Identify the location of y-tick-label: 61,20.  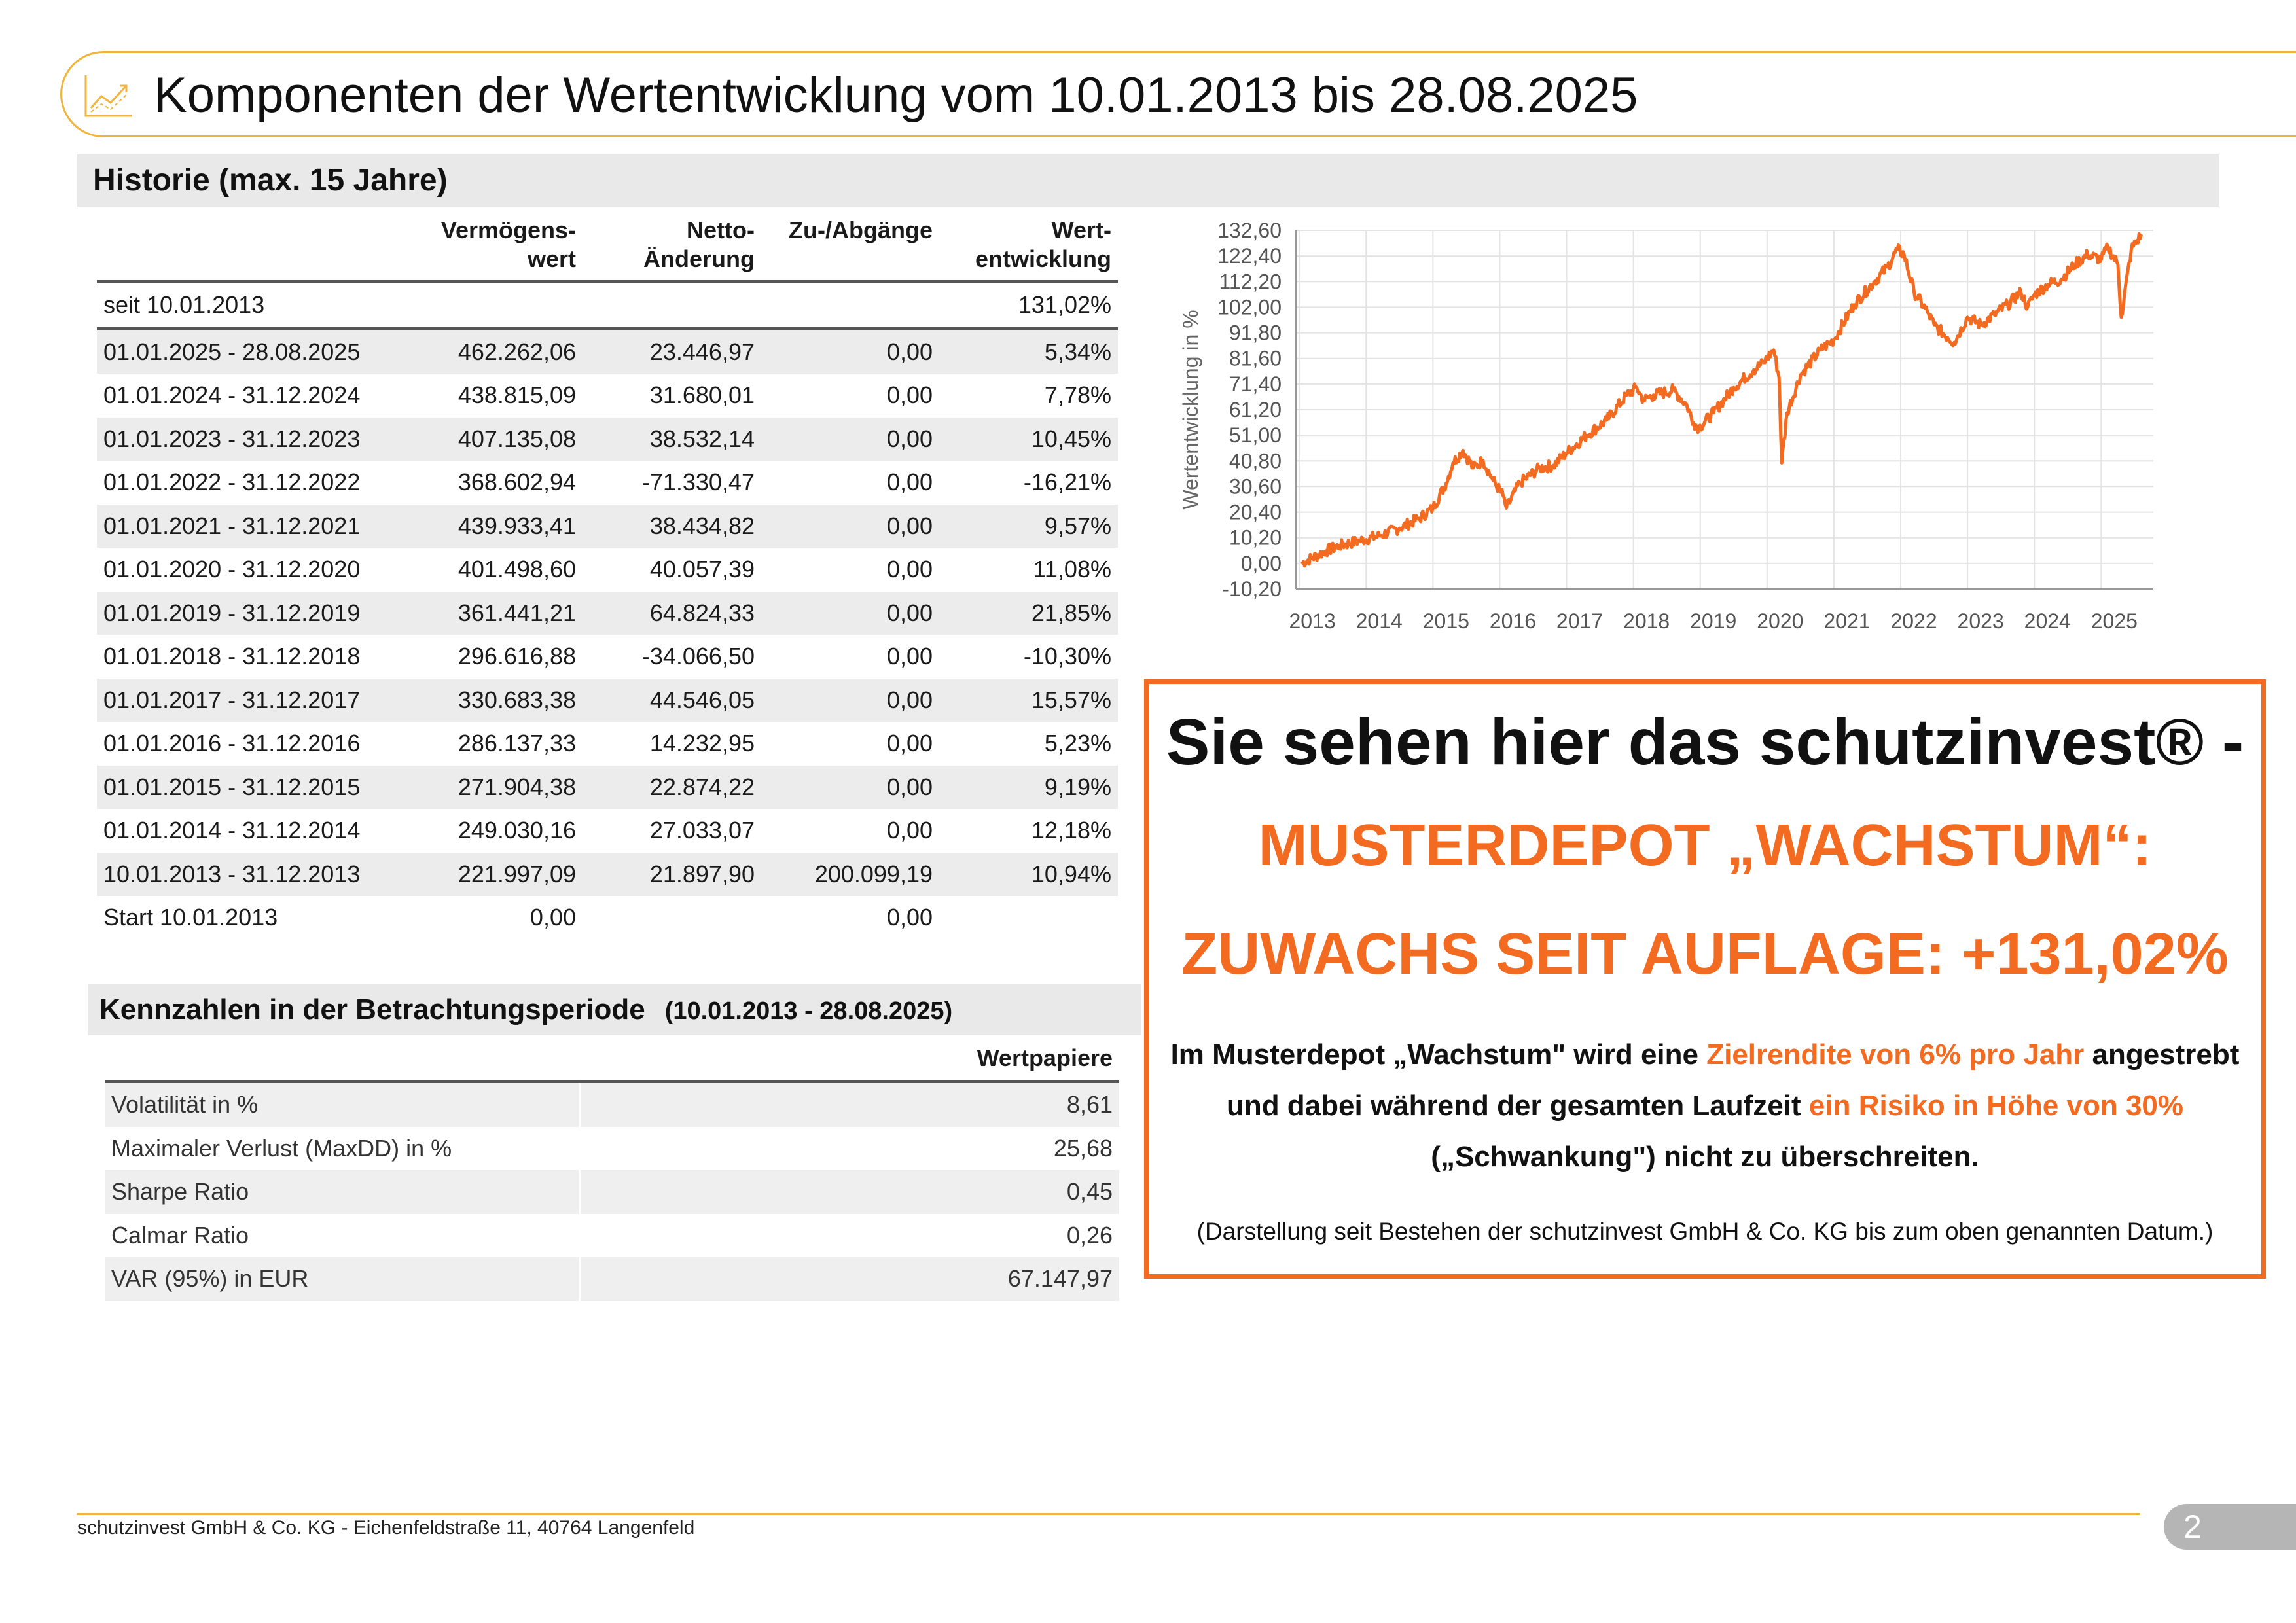
(1255, 409).